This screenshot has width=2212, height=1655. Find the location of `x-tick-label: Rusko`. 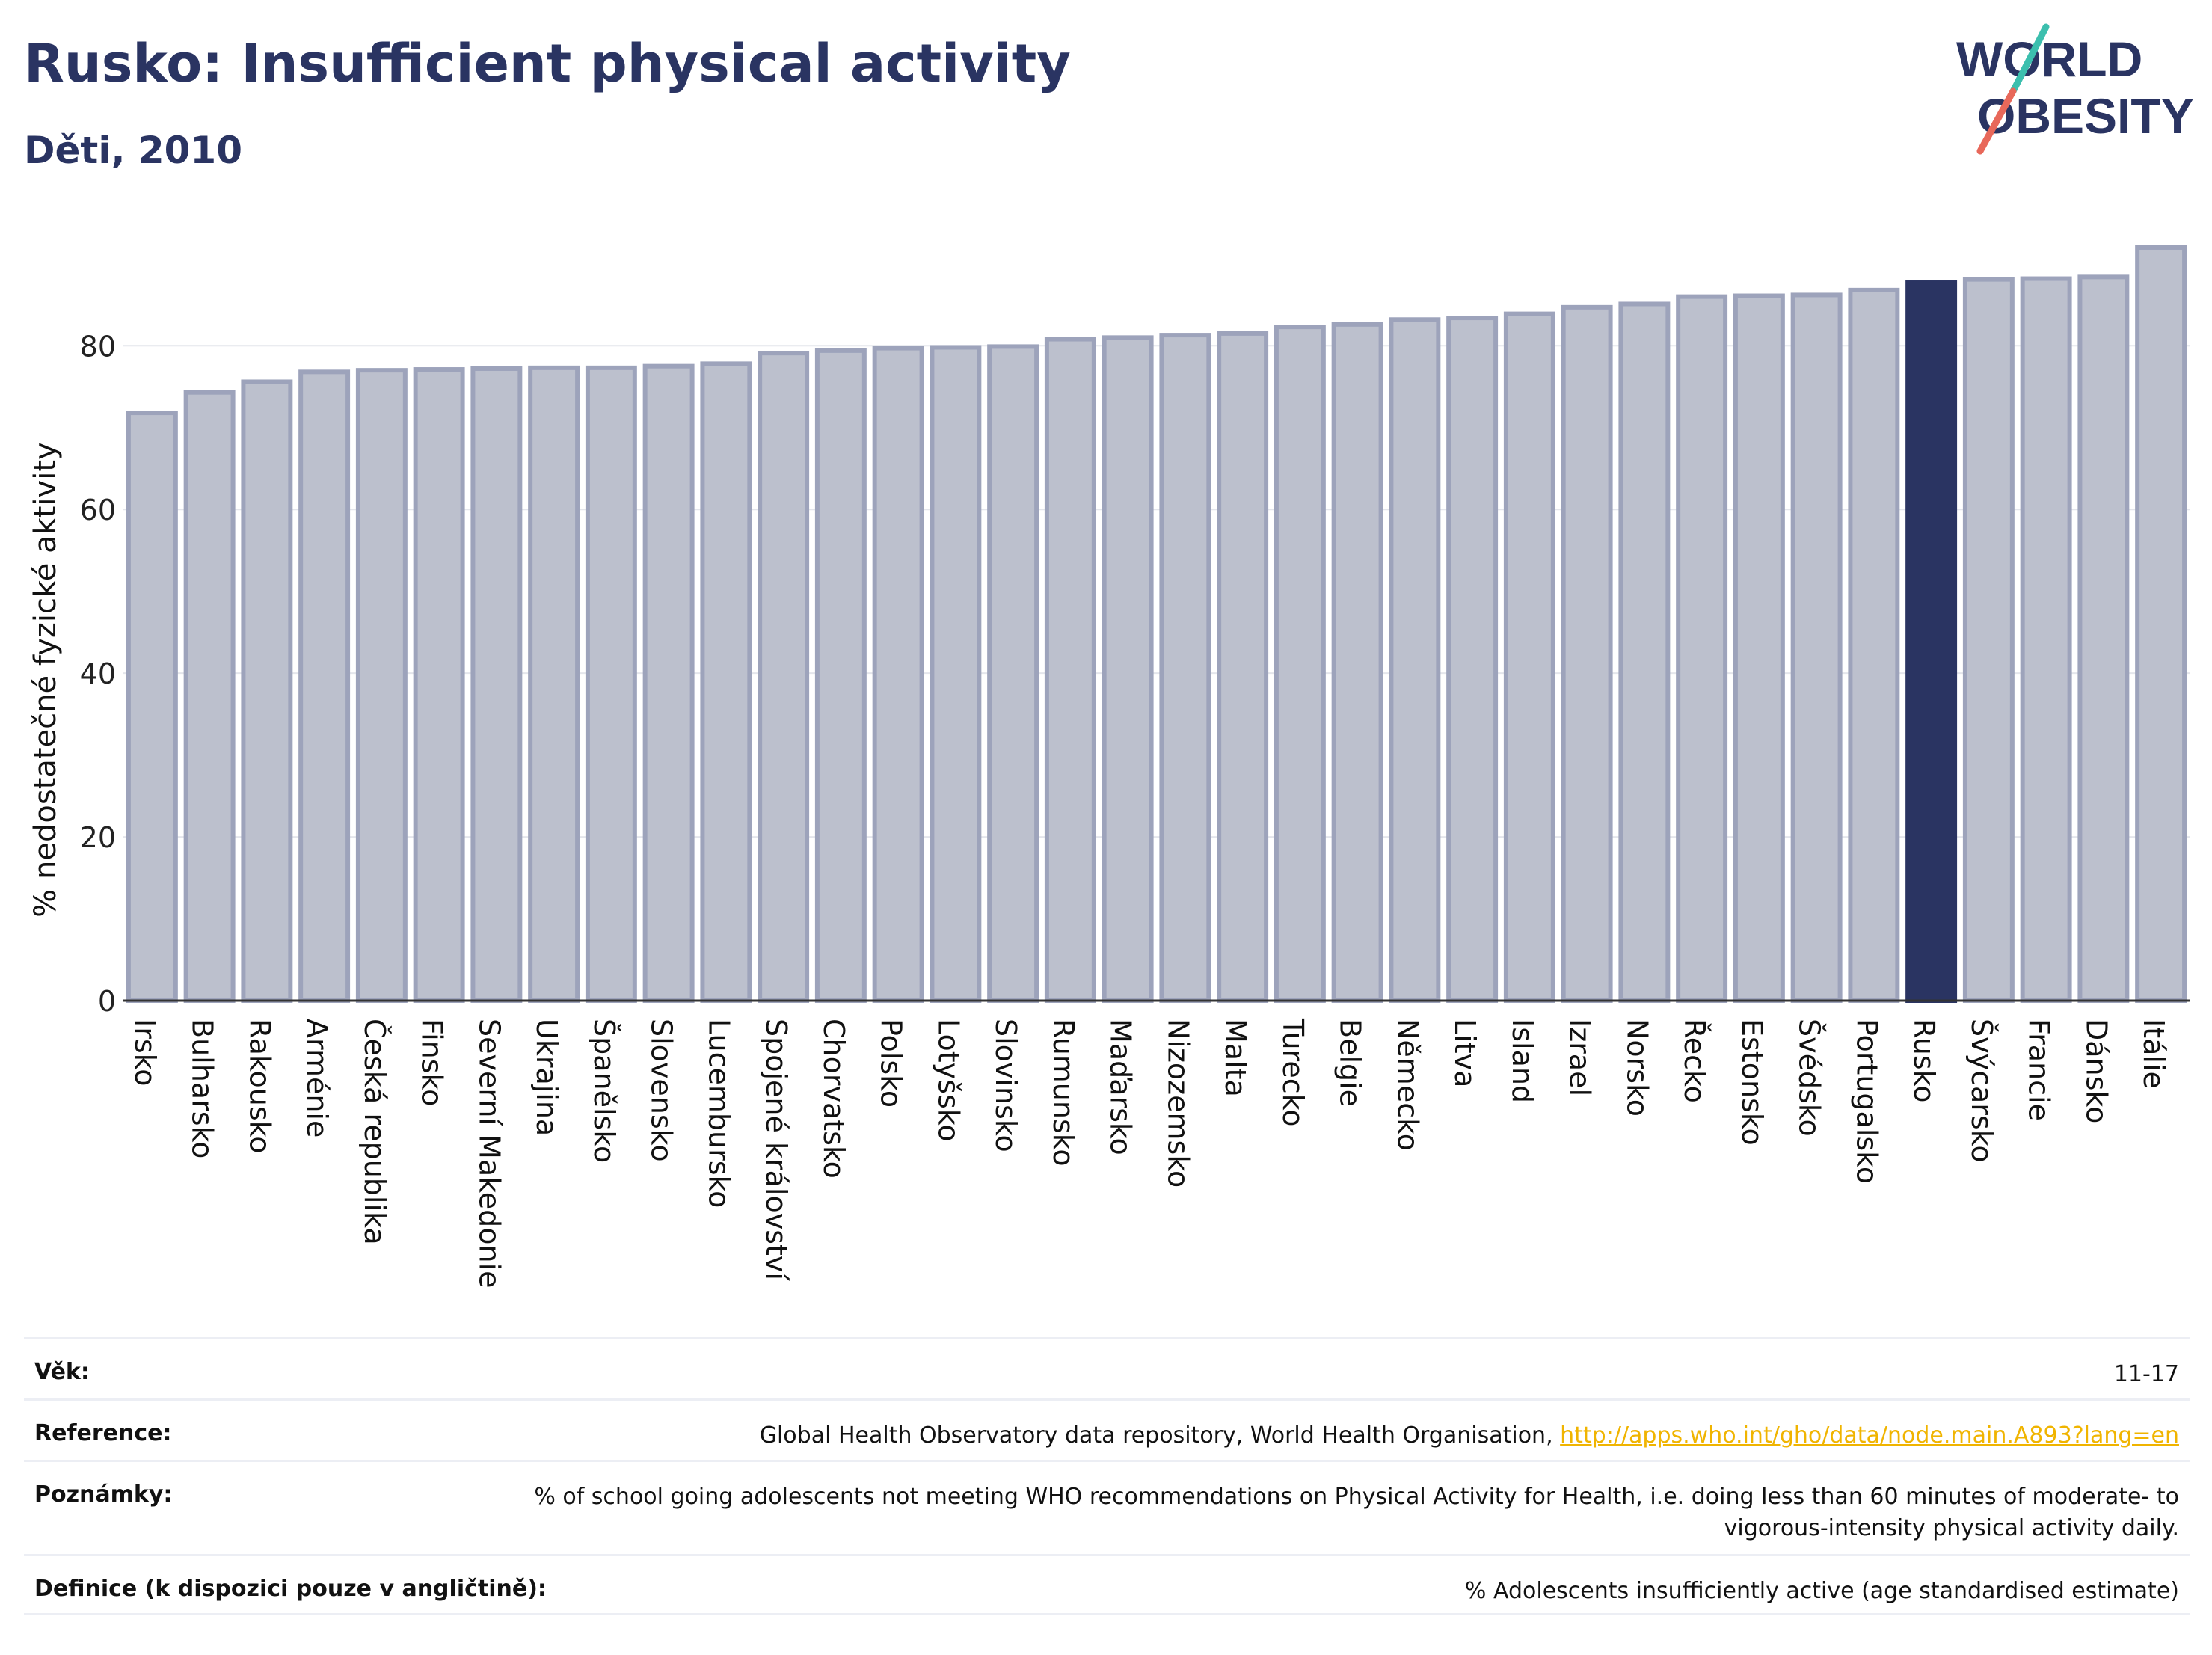

x-tick-label: Rusko is located at coordinates (1924, 1060).